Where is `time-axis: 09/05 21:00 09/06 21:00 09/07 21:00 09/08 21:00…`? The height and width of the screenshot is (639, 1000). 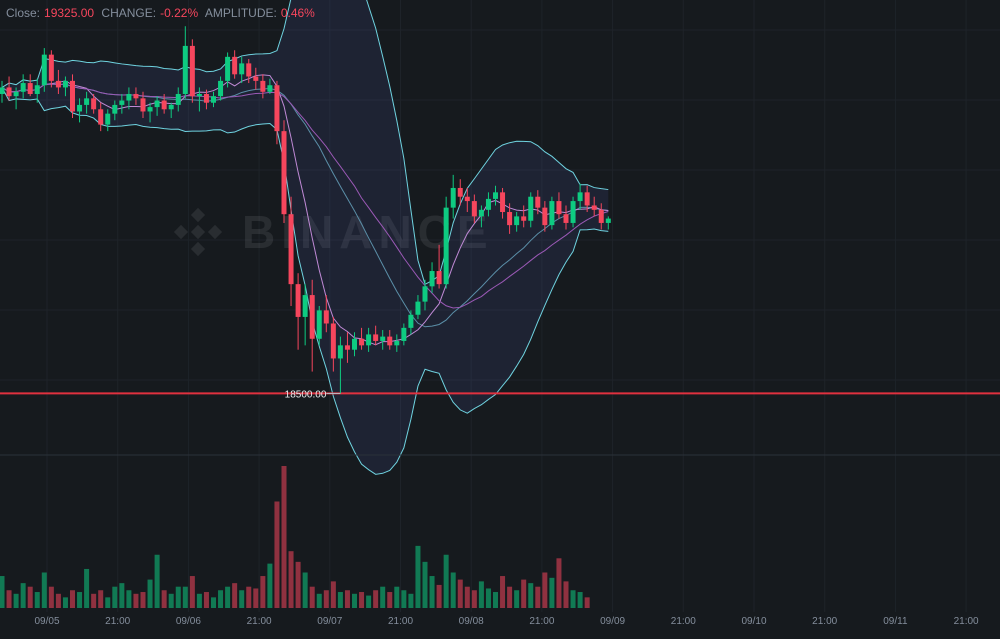 time-axis: 09/05 21:00 09/06 21:00 09/07 21:00 09/08 21:00… is located at coordinates (506, 621).